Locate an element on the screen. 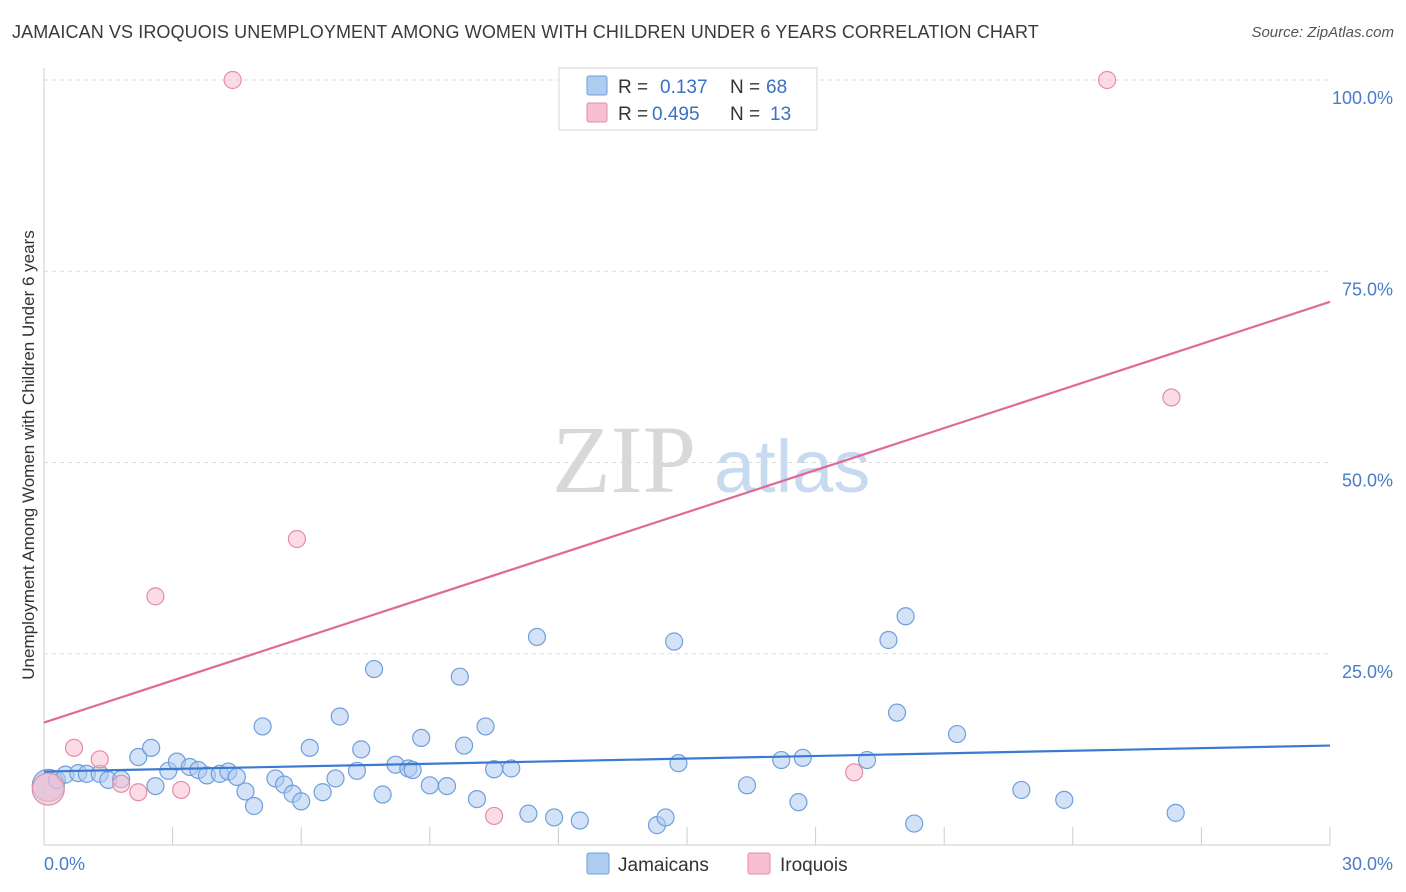 Image resolution: width=1406 pixels, height=892 pixels. series-legend-swatch-iroquois is located at coordinates (759, 863).